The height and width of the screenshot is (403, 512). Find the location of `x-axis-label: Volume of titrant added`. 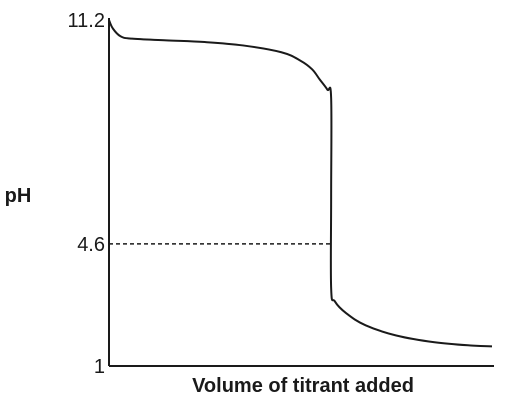

x-axis-label: Volume of titrant added is located at coordinates (303, 386).